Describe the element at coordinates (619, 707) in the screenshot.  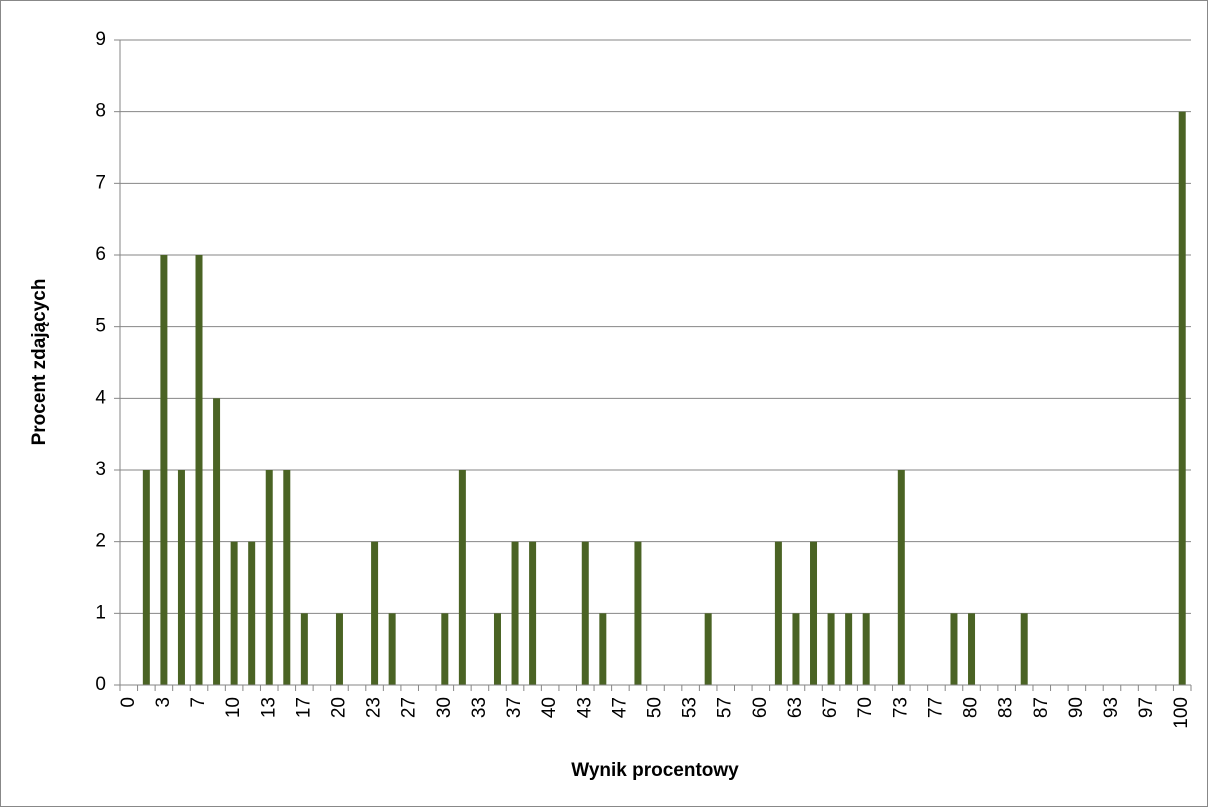
I see `x-tick-label: 47` at that location.